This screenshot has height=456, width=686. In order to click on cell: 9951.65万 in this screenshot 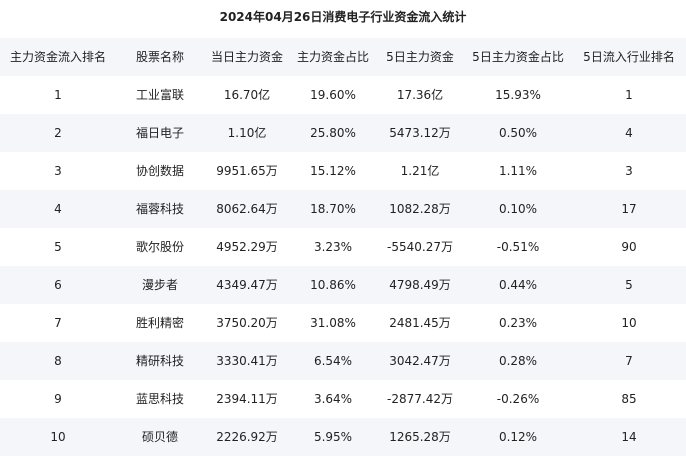, I will do `click(247, 171)`.